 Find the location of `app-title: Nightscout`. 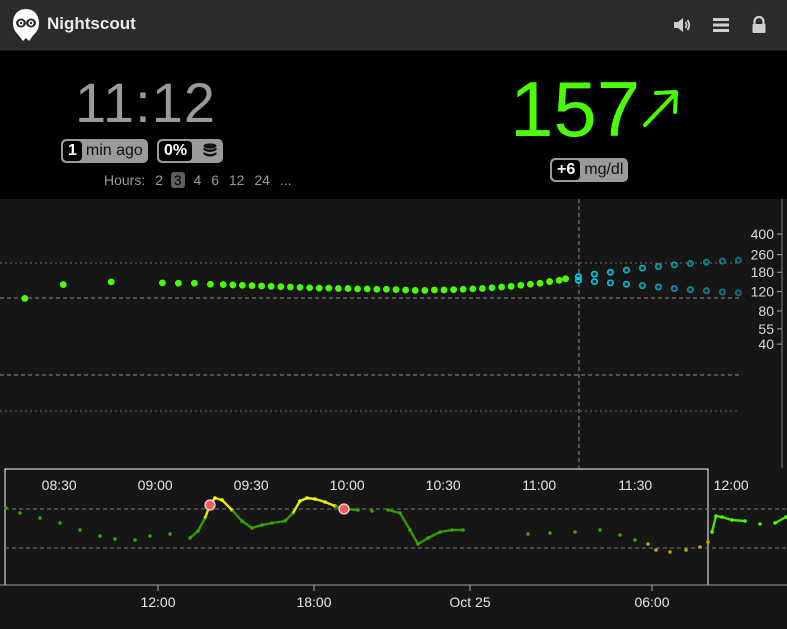

app-title: Nightscout is located at coordinates (91, 23).